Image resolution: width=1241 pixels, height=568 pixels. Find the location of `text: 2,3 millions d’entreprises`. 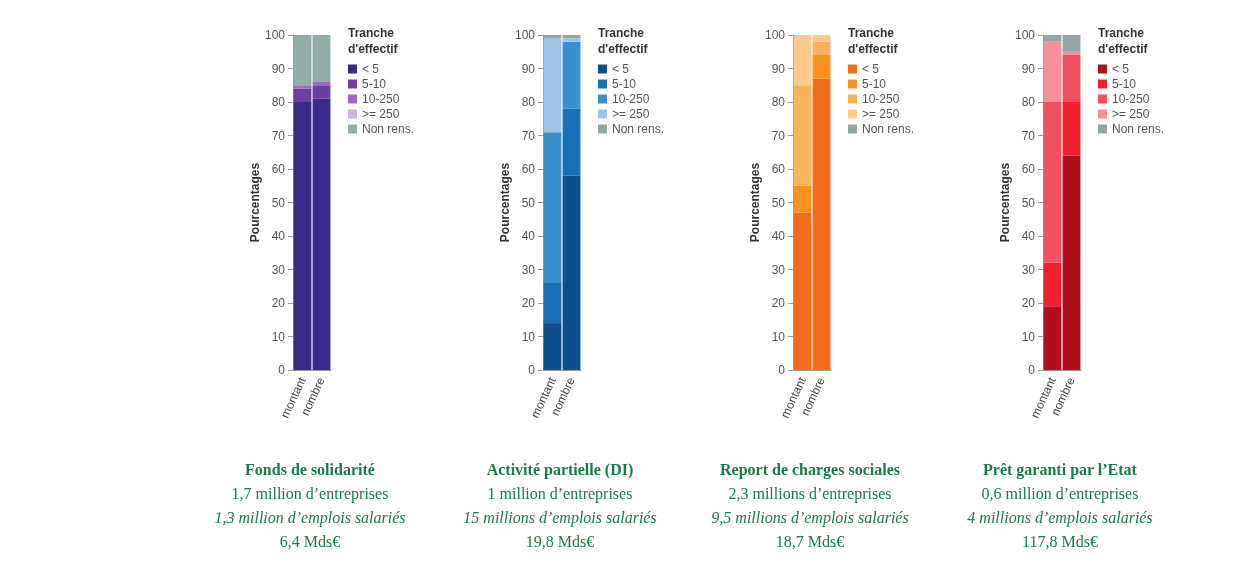

text: 2,3 millions d’entreprises is located at coordinates (810, 494).